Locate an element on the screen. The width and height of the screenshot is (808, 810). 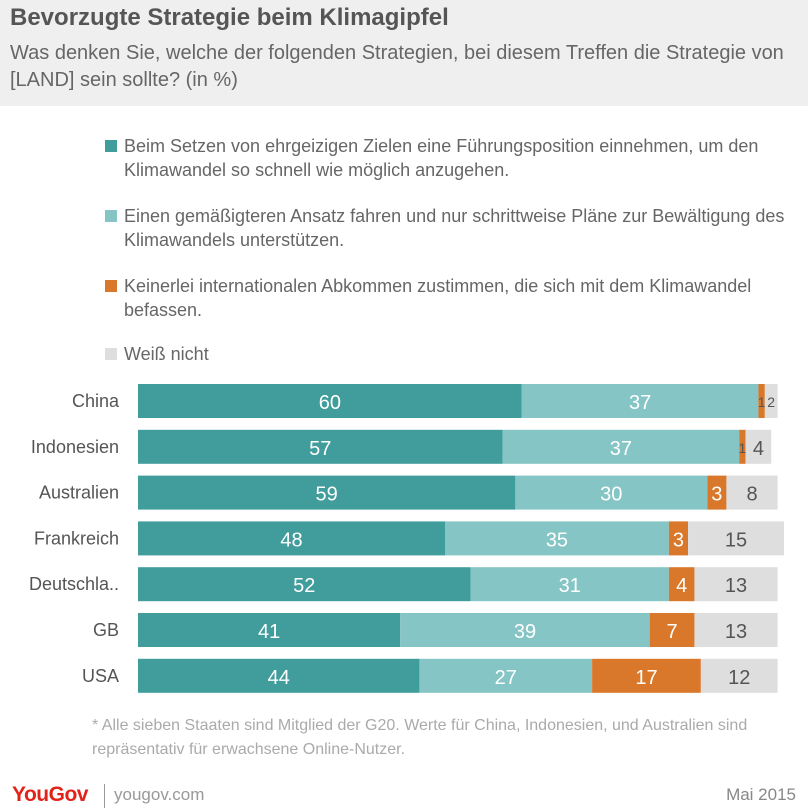
category-label: Deutschla.. is located at coordinates (74, 584).